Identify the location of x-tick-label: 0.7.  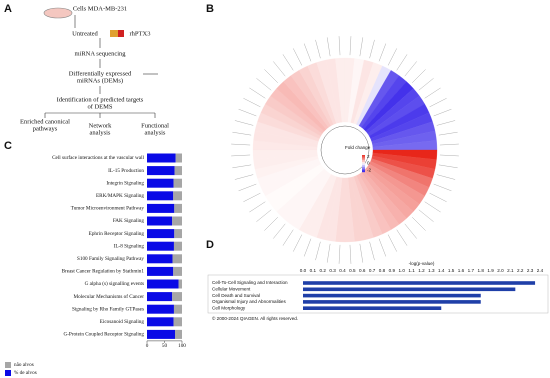
(372, 270).